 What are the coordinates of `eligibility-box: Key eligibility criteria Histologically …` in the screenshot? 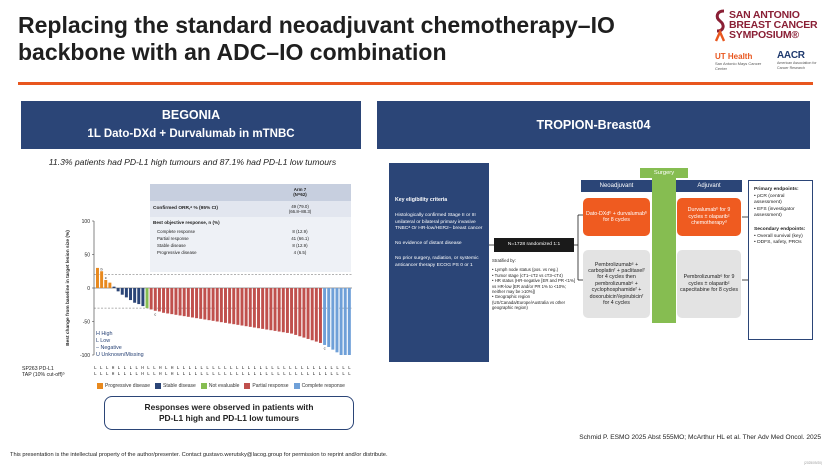 It's located at (439, 262).